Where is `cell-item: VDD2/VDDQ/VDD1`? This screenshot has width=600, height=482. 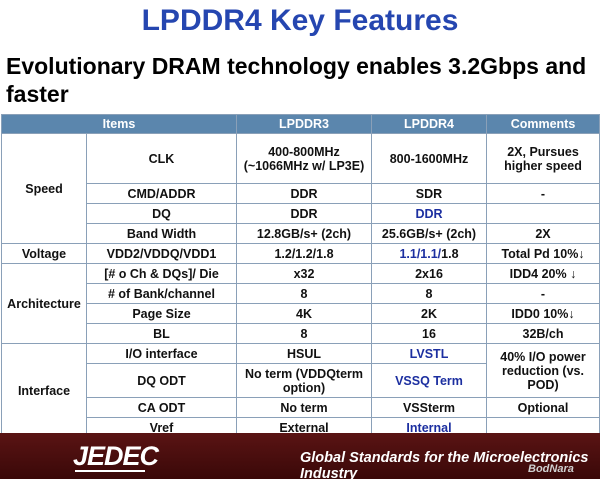
cell-item: VDD2/VDDQ/VDD1 is located at coordinates (162, 254).